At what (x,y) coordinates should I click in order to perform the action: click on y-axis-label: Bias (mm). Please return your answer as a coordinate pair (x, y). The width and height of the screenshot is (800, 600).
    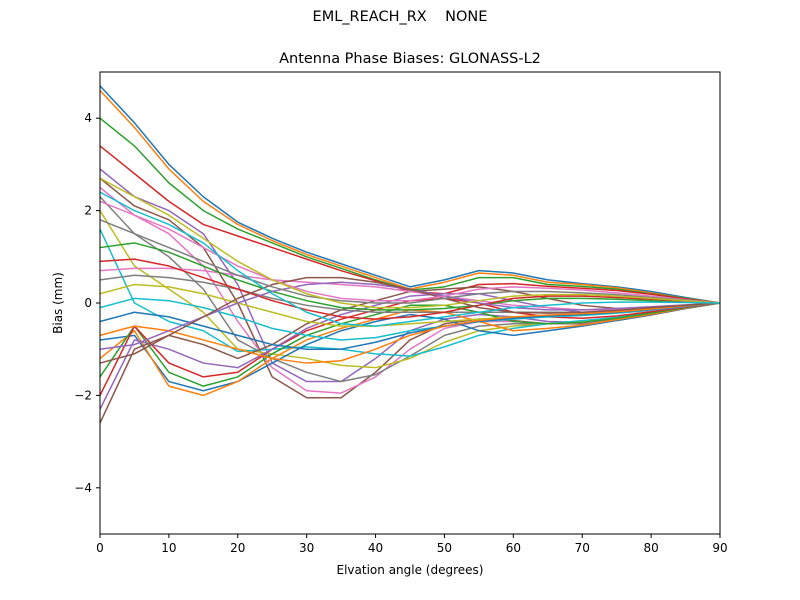
    Looking at the image, I should click on (58, 303).